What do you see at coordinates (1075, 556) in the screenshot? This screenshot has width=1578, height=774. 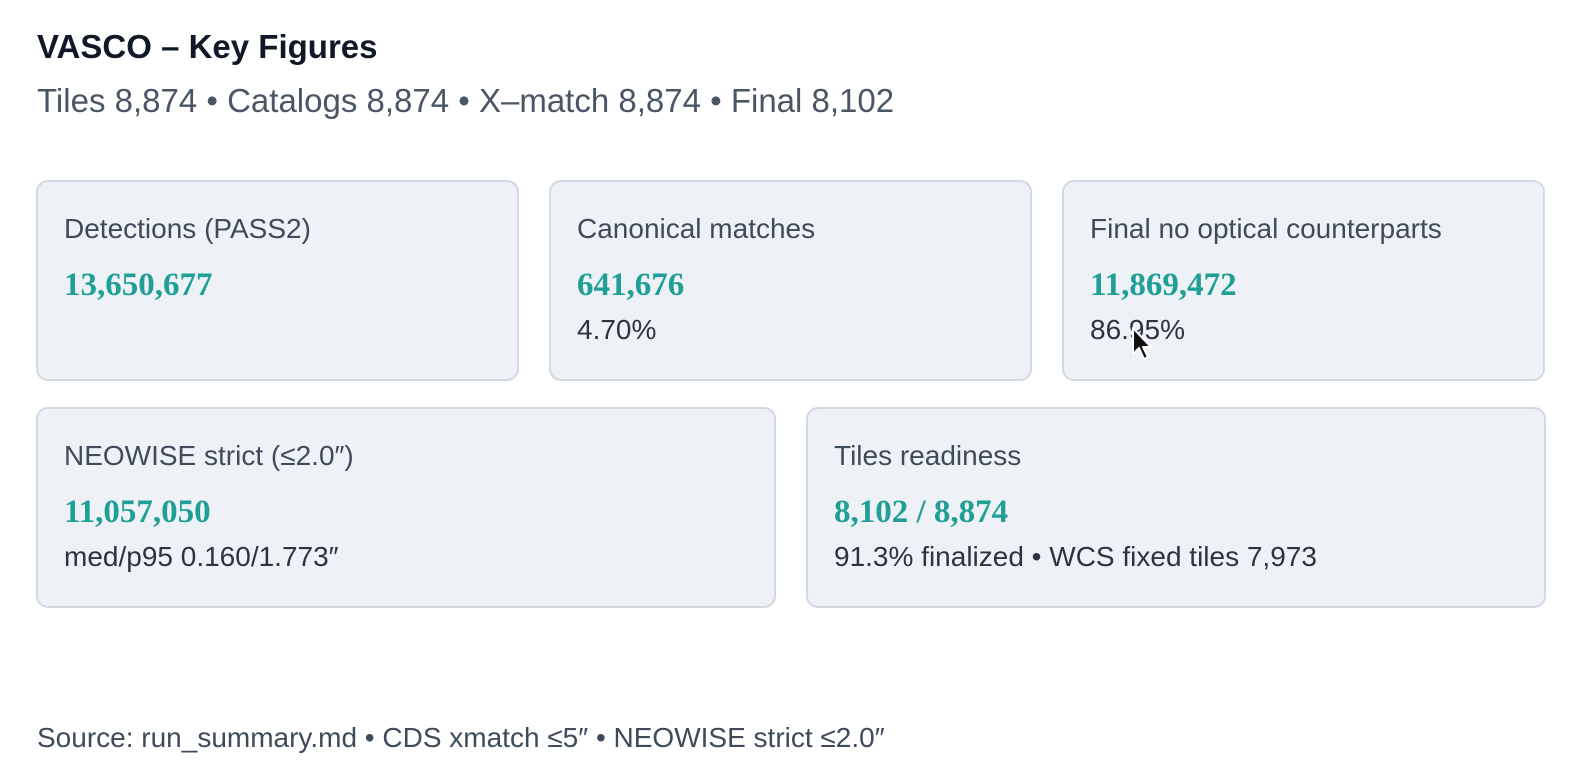 I see `card-detail: 91.3% finalized • WCS fixed tiles 7,973` at bounding box center [1075, 556].